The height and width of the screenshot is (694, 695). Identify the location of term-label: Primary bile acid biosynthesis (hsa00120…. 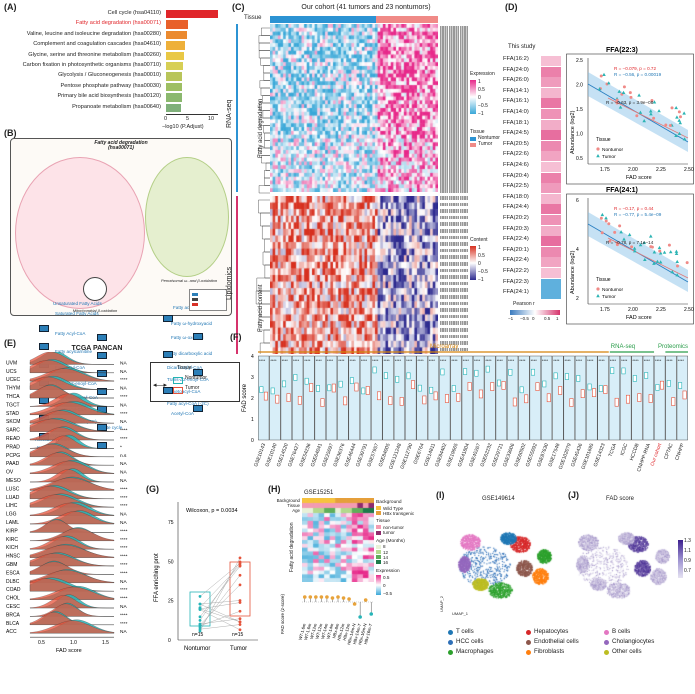
(109, 96).